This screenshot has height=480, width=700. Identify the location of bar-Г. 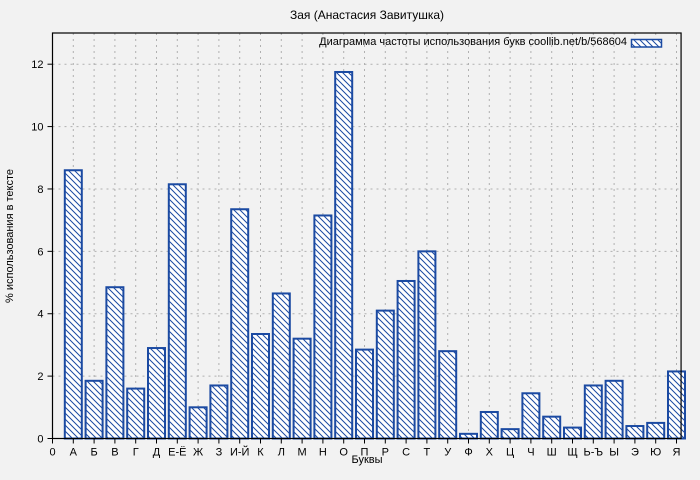
(136, 413).